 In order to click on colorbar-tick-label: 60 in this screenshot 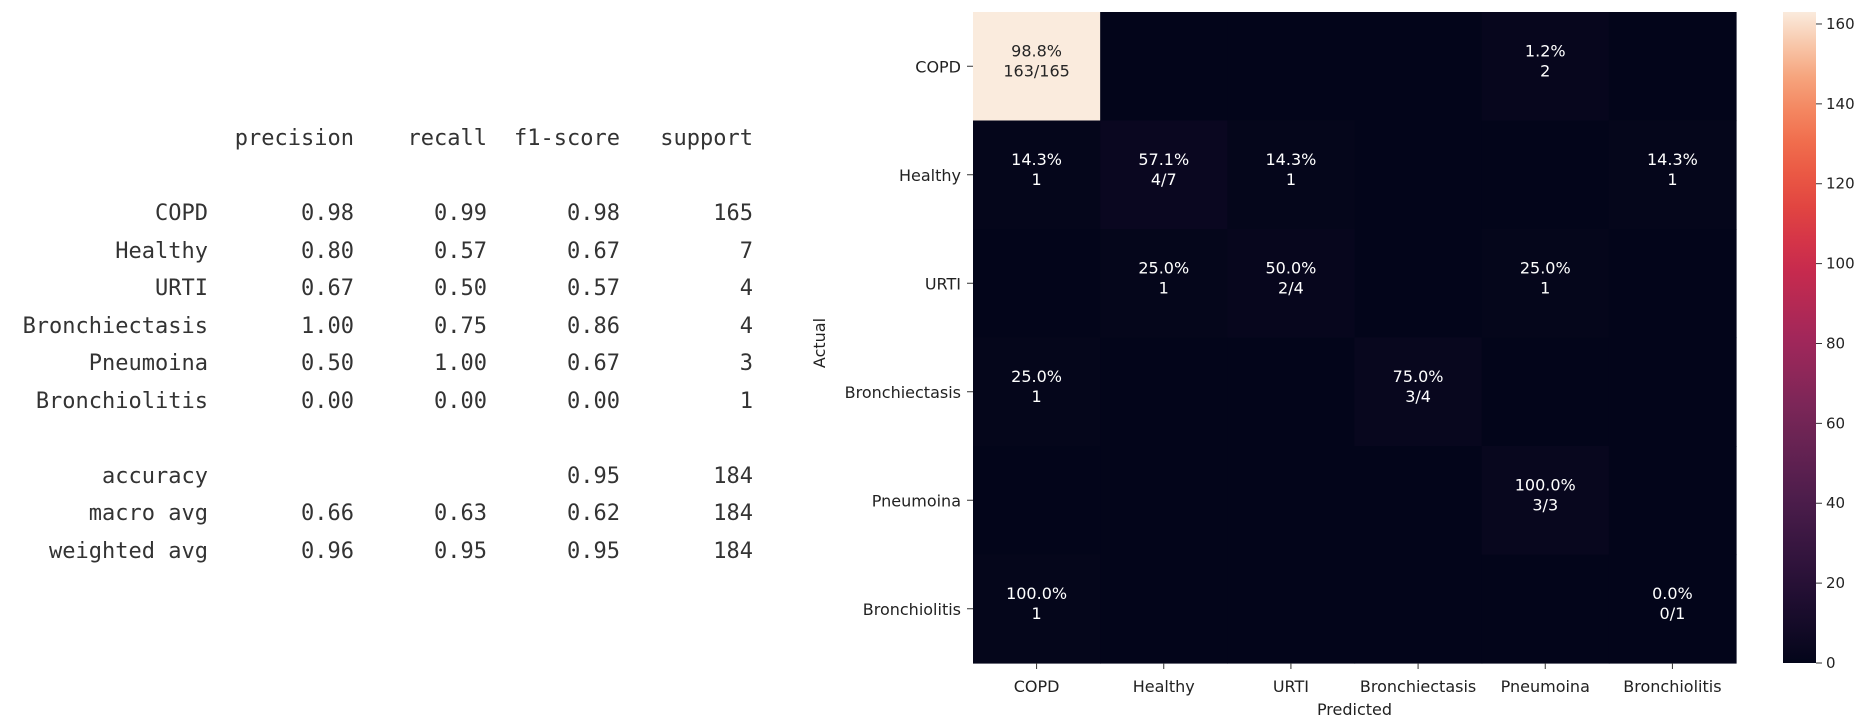, I will do `click(1835, 423)`.